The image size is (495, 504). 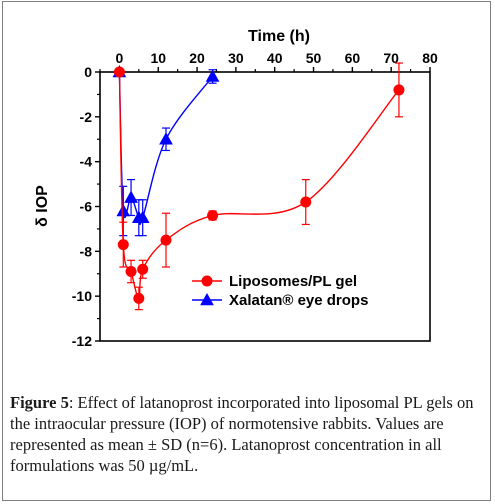 What do you see at coordinates (158, 58) in the screenshot?
I see `x-tick-label: 10` at bounding box center [158, 58].